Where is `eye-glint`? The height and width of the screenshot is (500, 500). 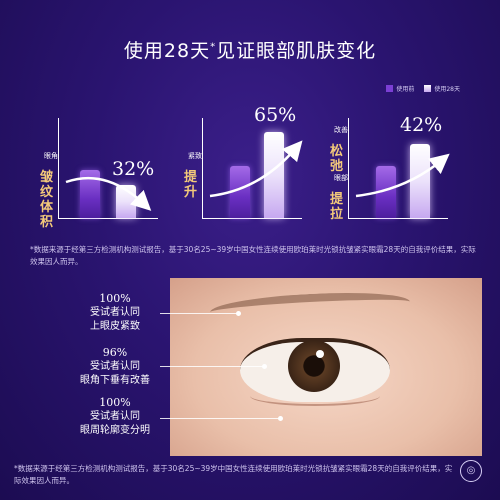
eye-glint is located at coordinates (320, 354).